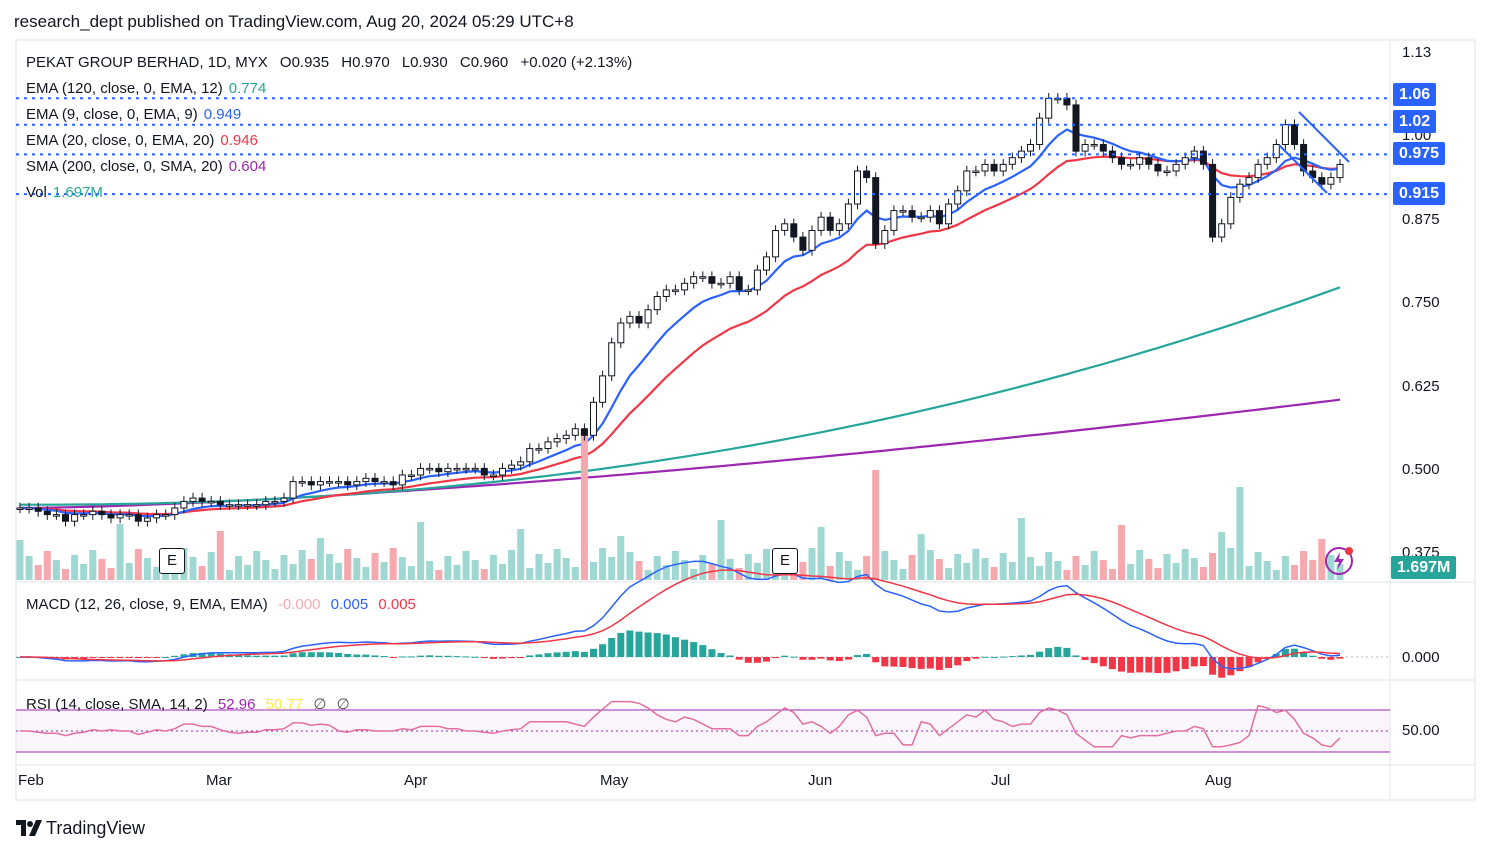  I want to click on macd-signal-value: 0.005, so click(397, 604).